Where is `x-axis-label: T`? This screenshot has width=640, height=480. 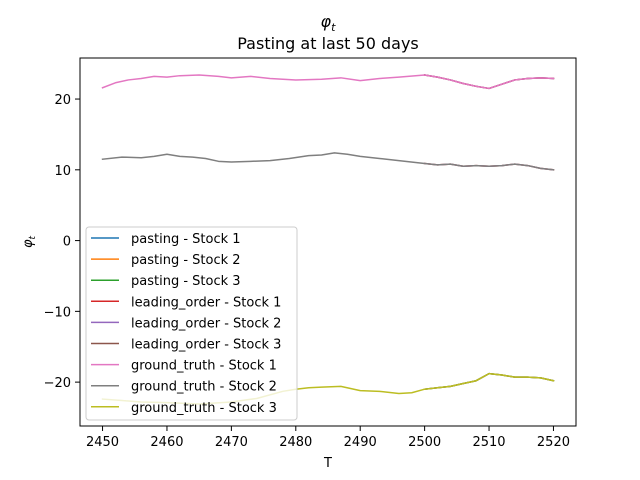 x-axis-label: T is located at coordinates (327, 463).